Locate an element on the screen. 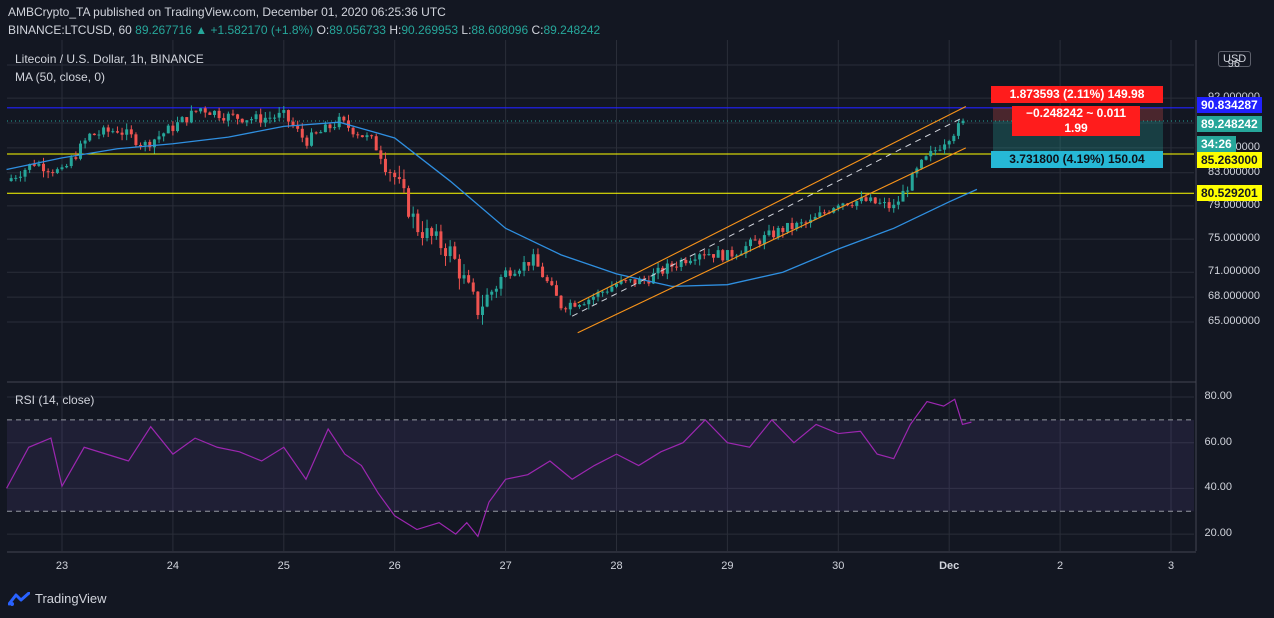 The image size is (1274, 618). time-tick-label: 28 is located at coordinates (616, 566).